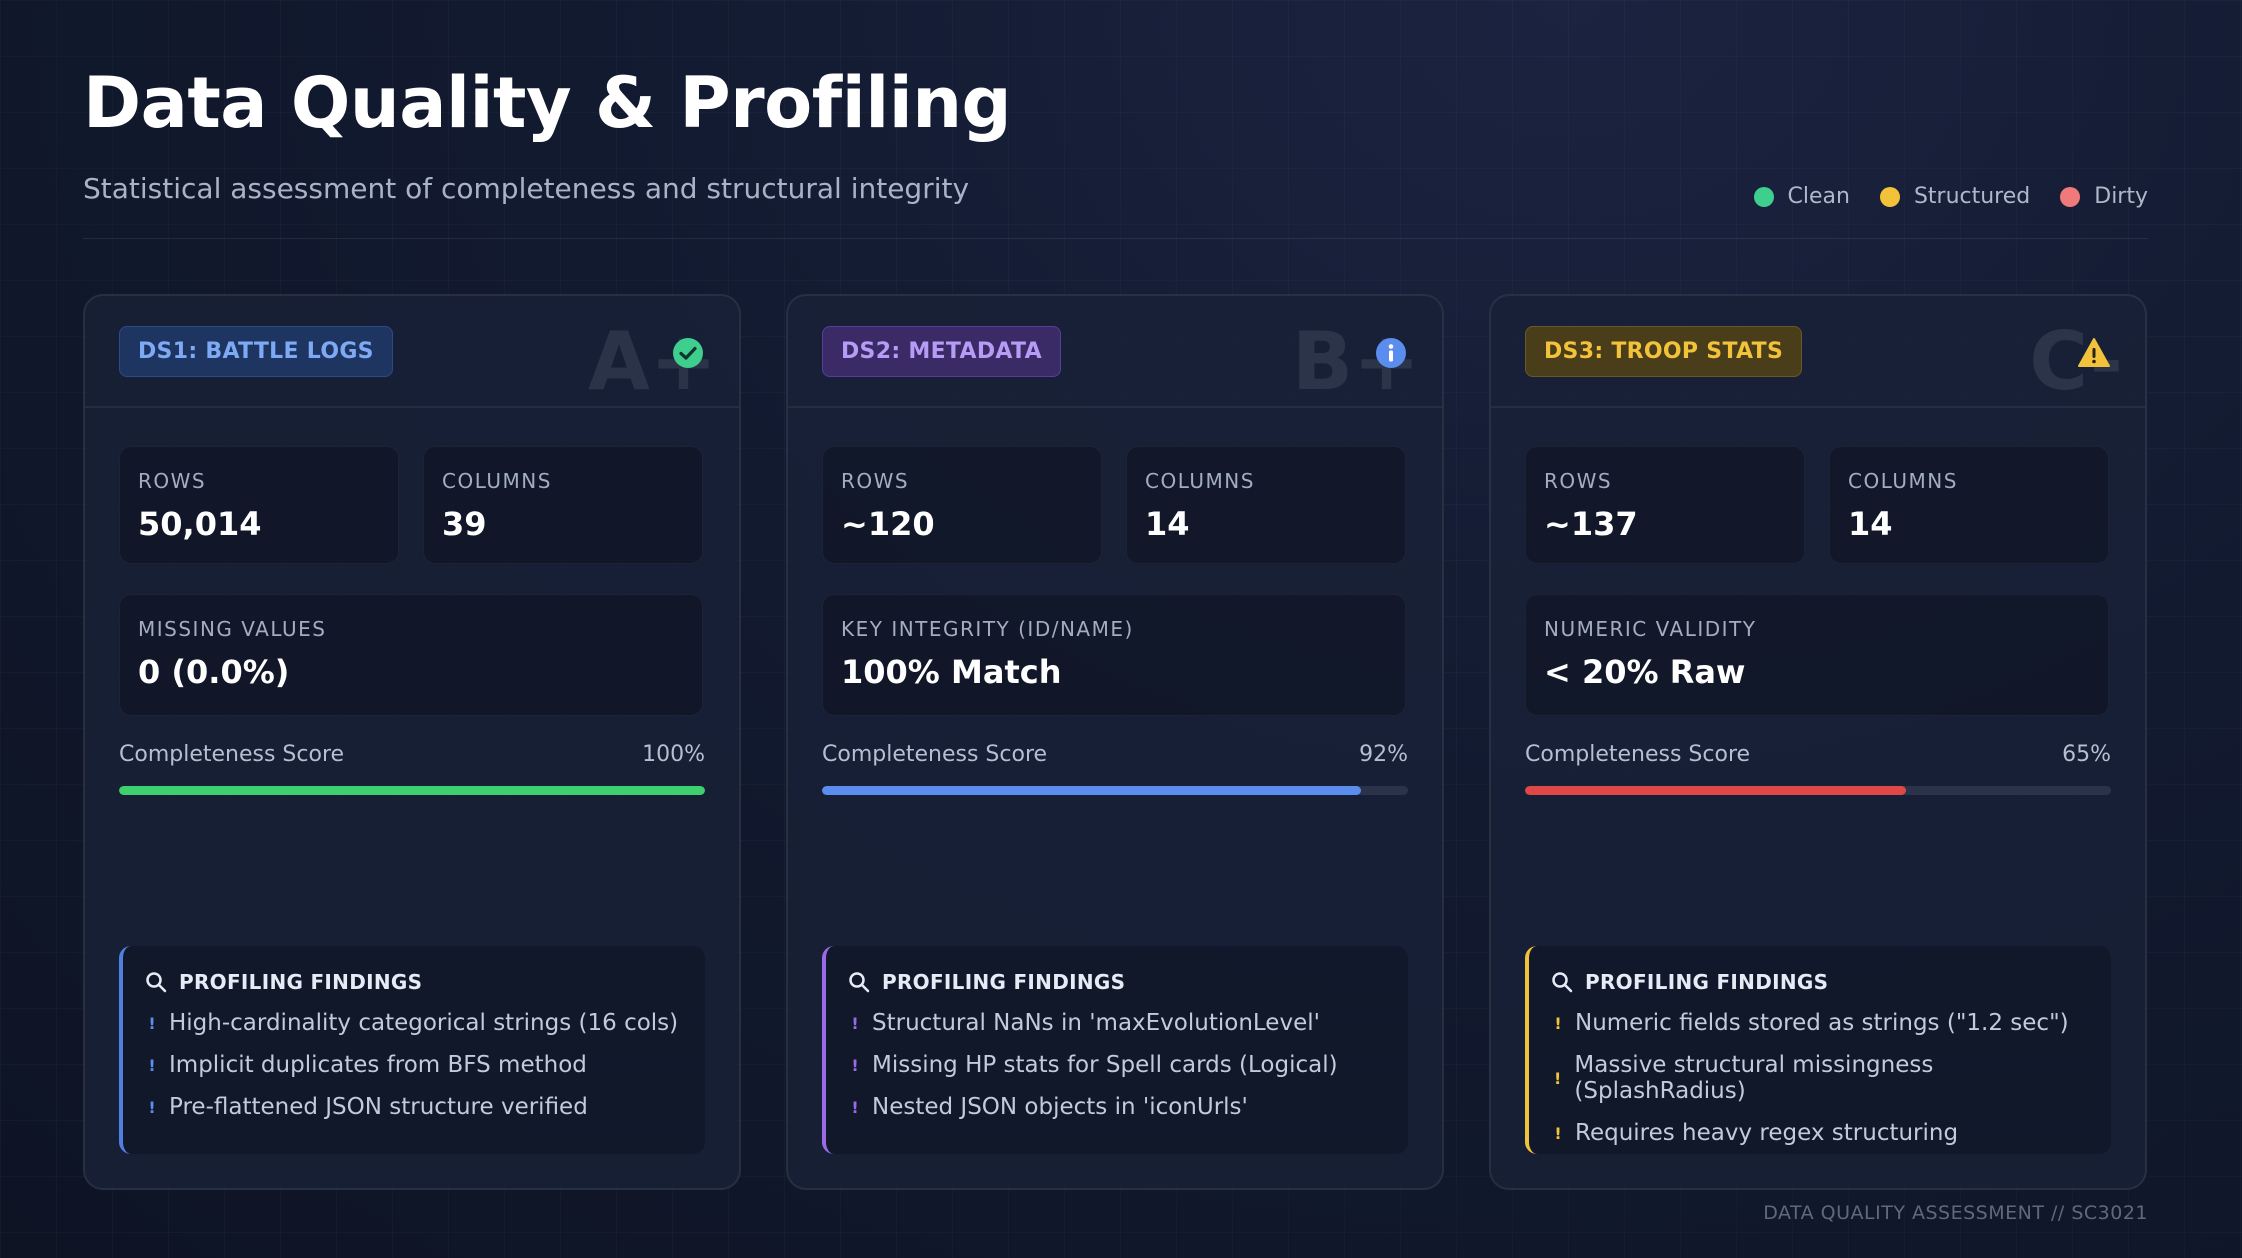 This screenshot has height=1258, width=2242. Describe the element at coordinates (1115, 754) in the screenshot. I see `completeness-score-row: Completeness Score 92%` at that location.